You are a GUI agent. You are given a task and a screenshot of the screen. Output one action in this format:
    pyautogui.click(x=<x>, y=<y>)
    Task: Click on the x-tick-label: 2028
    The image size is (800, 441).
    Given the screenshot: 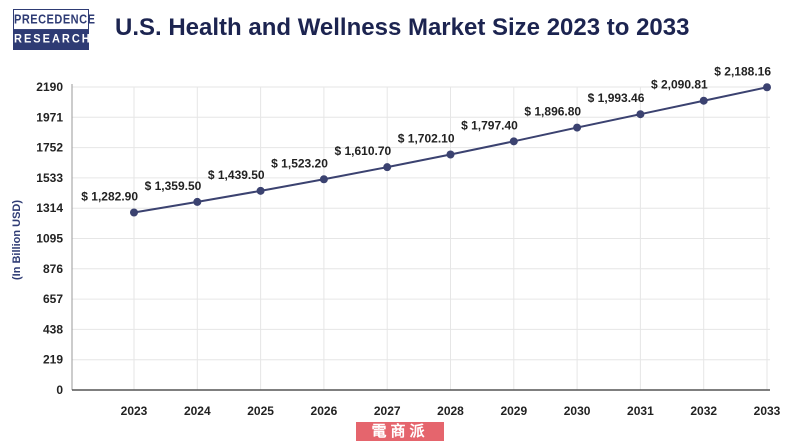 What is the action you would take?
    pyautogui.click(x=450, y=411)
    